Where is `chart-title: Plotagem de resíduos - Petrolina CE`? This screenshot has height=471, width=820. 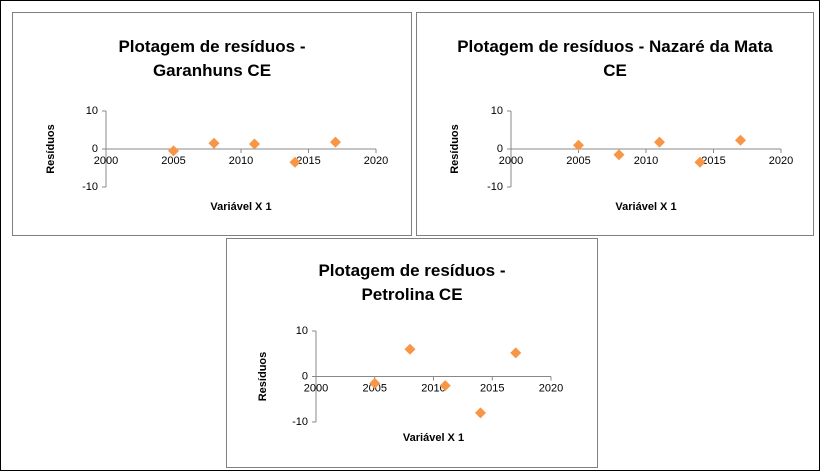
chart-title: Plotagem de resíduos - Petrolina CE is located at coordinates (412, 282).